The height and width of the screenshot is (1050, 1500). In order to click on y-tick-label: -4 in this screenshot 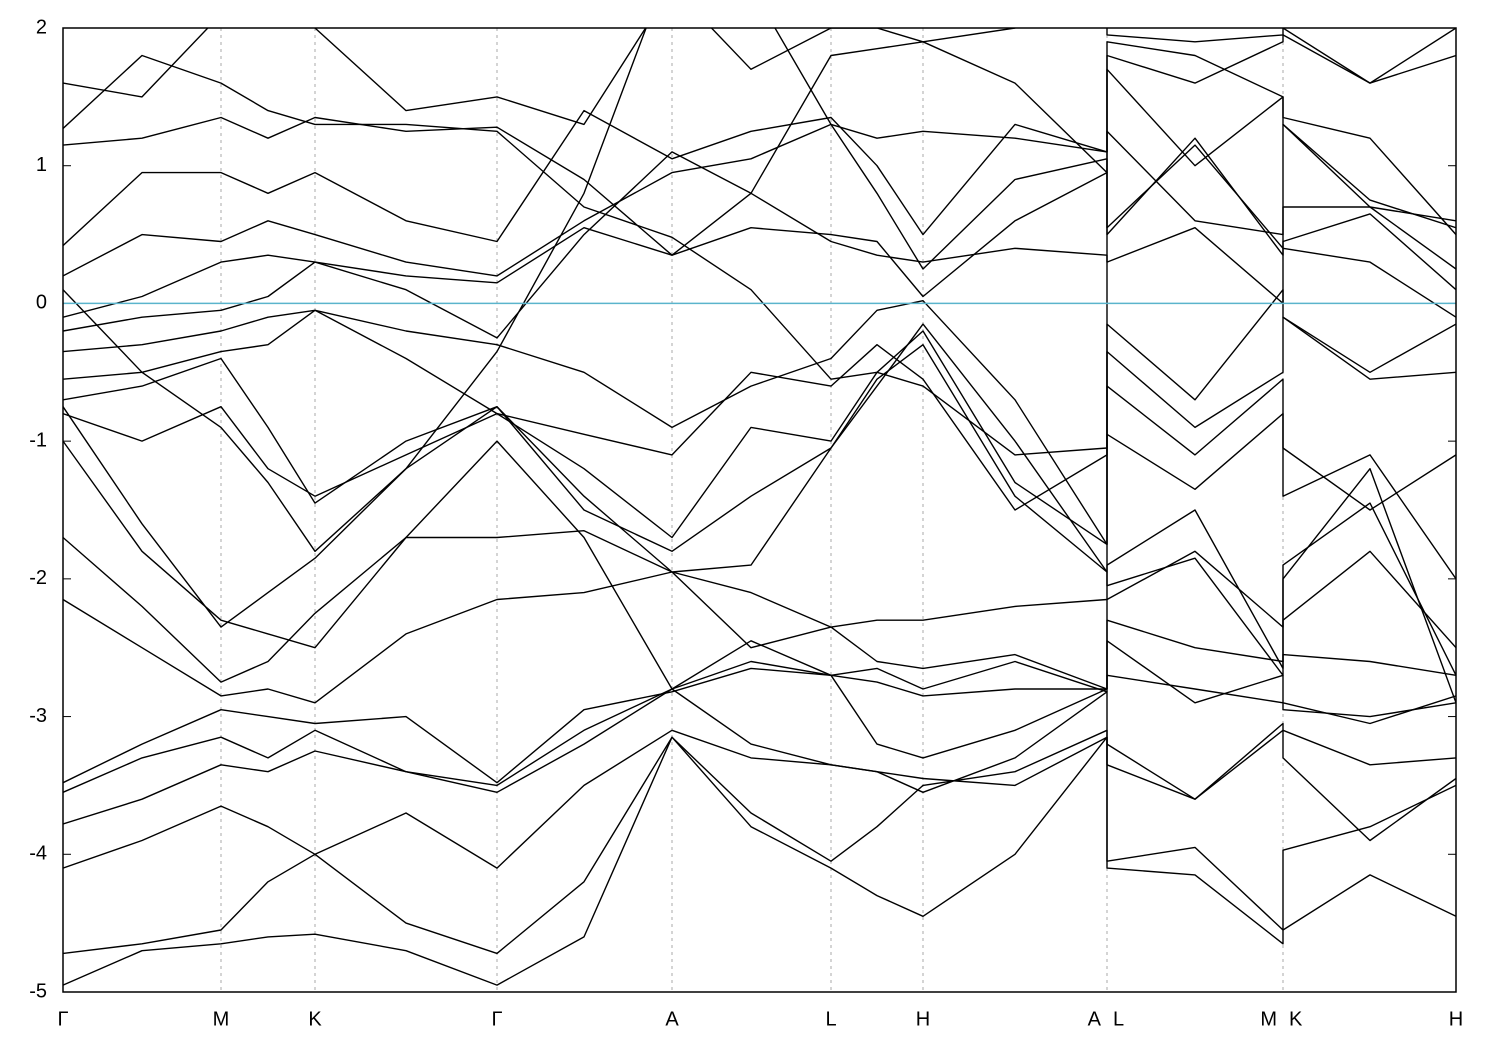, I will do `click(38, 854)`.